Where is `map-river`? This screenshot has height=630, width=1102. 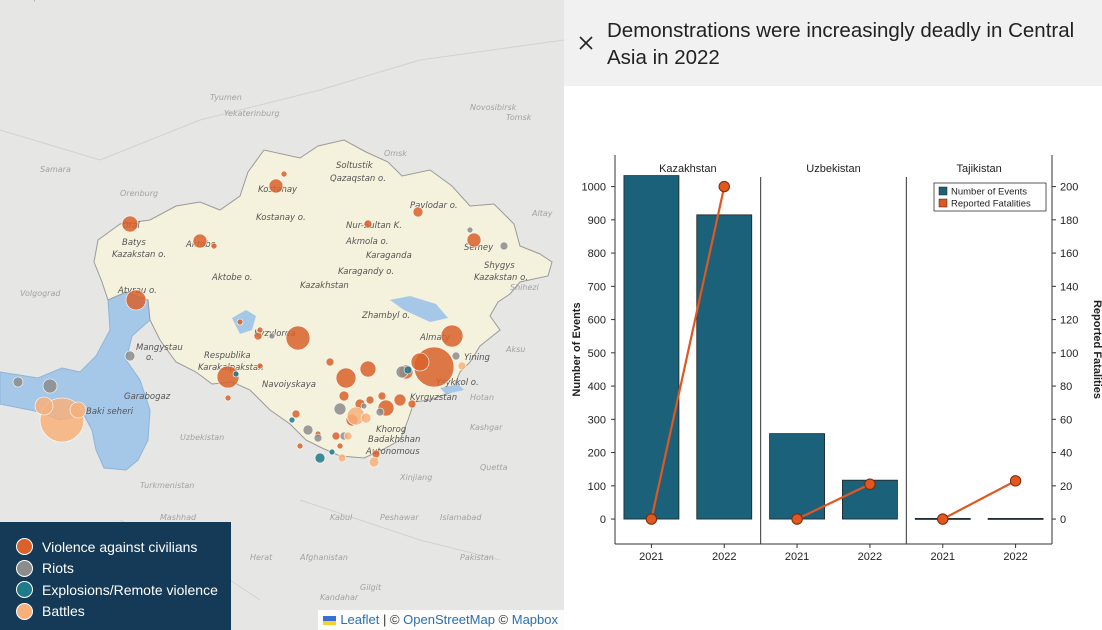 map-river is located at coordinates (282, 100).